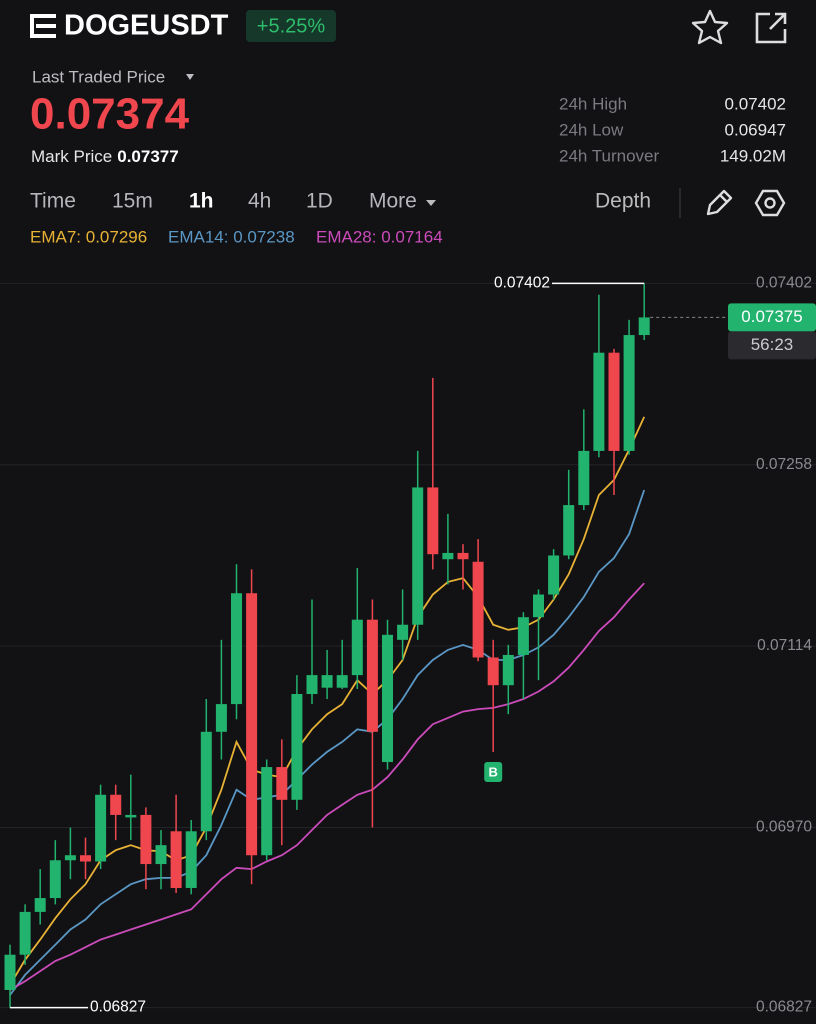  Describe the element at coordinates (110, 114) in the screenshot. I see `last-price: 0.07374` at that location.